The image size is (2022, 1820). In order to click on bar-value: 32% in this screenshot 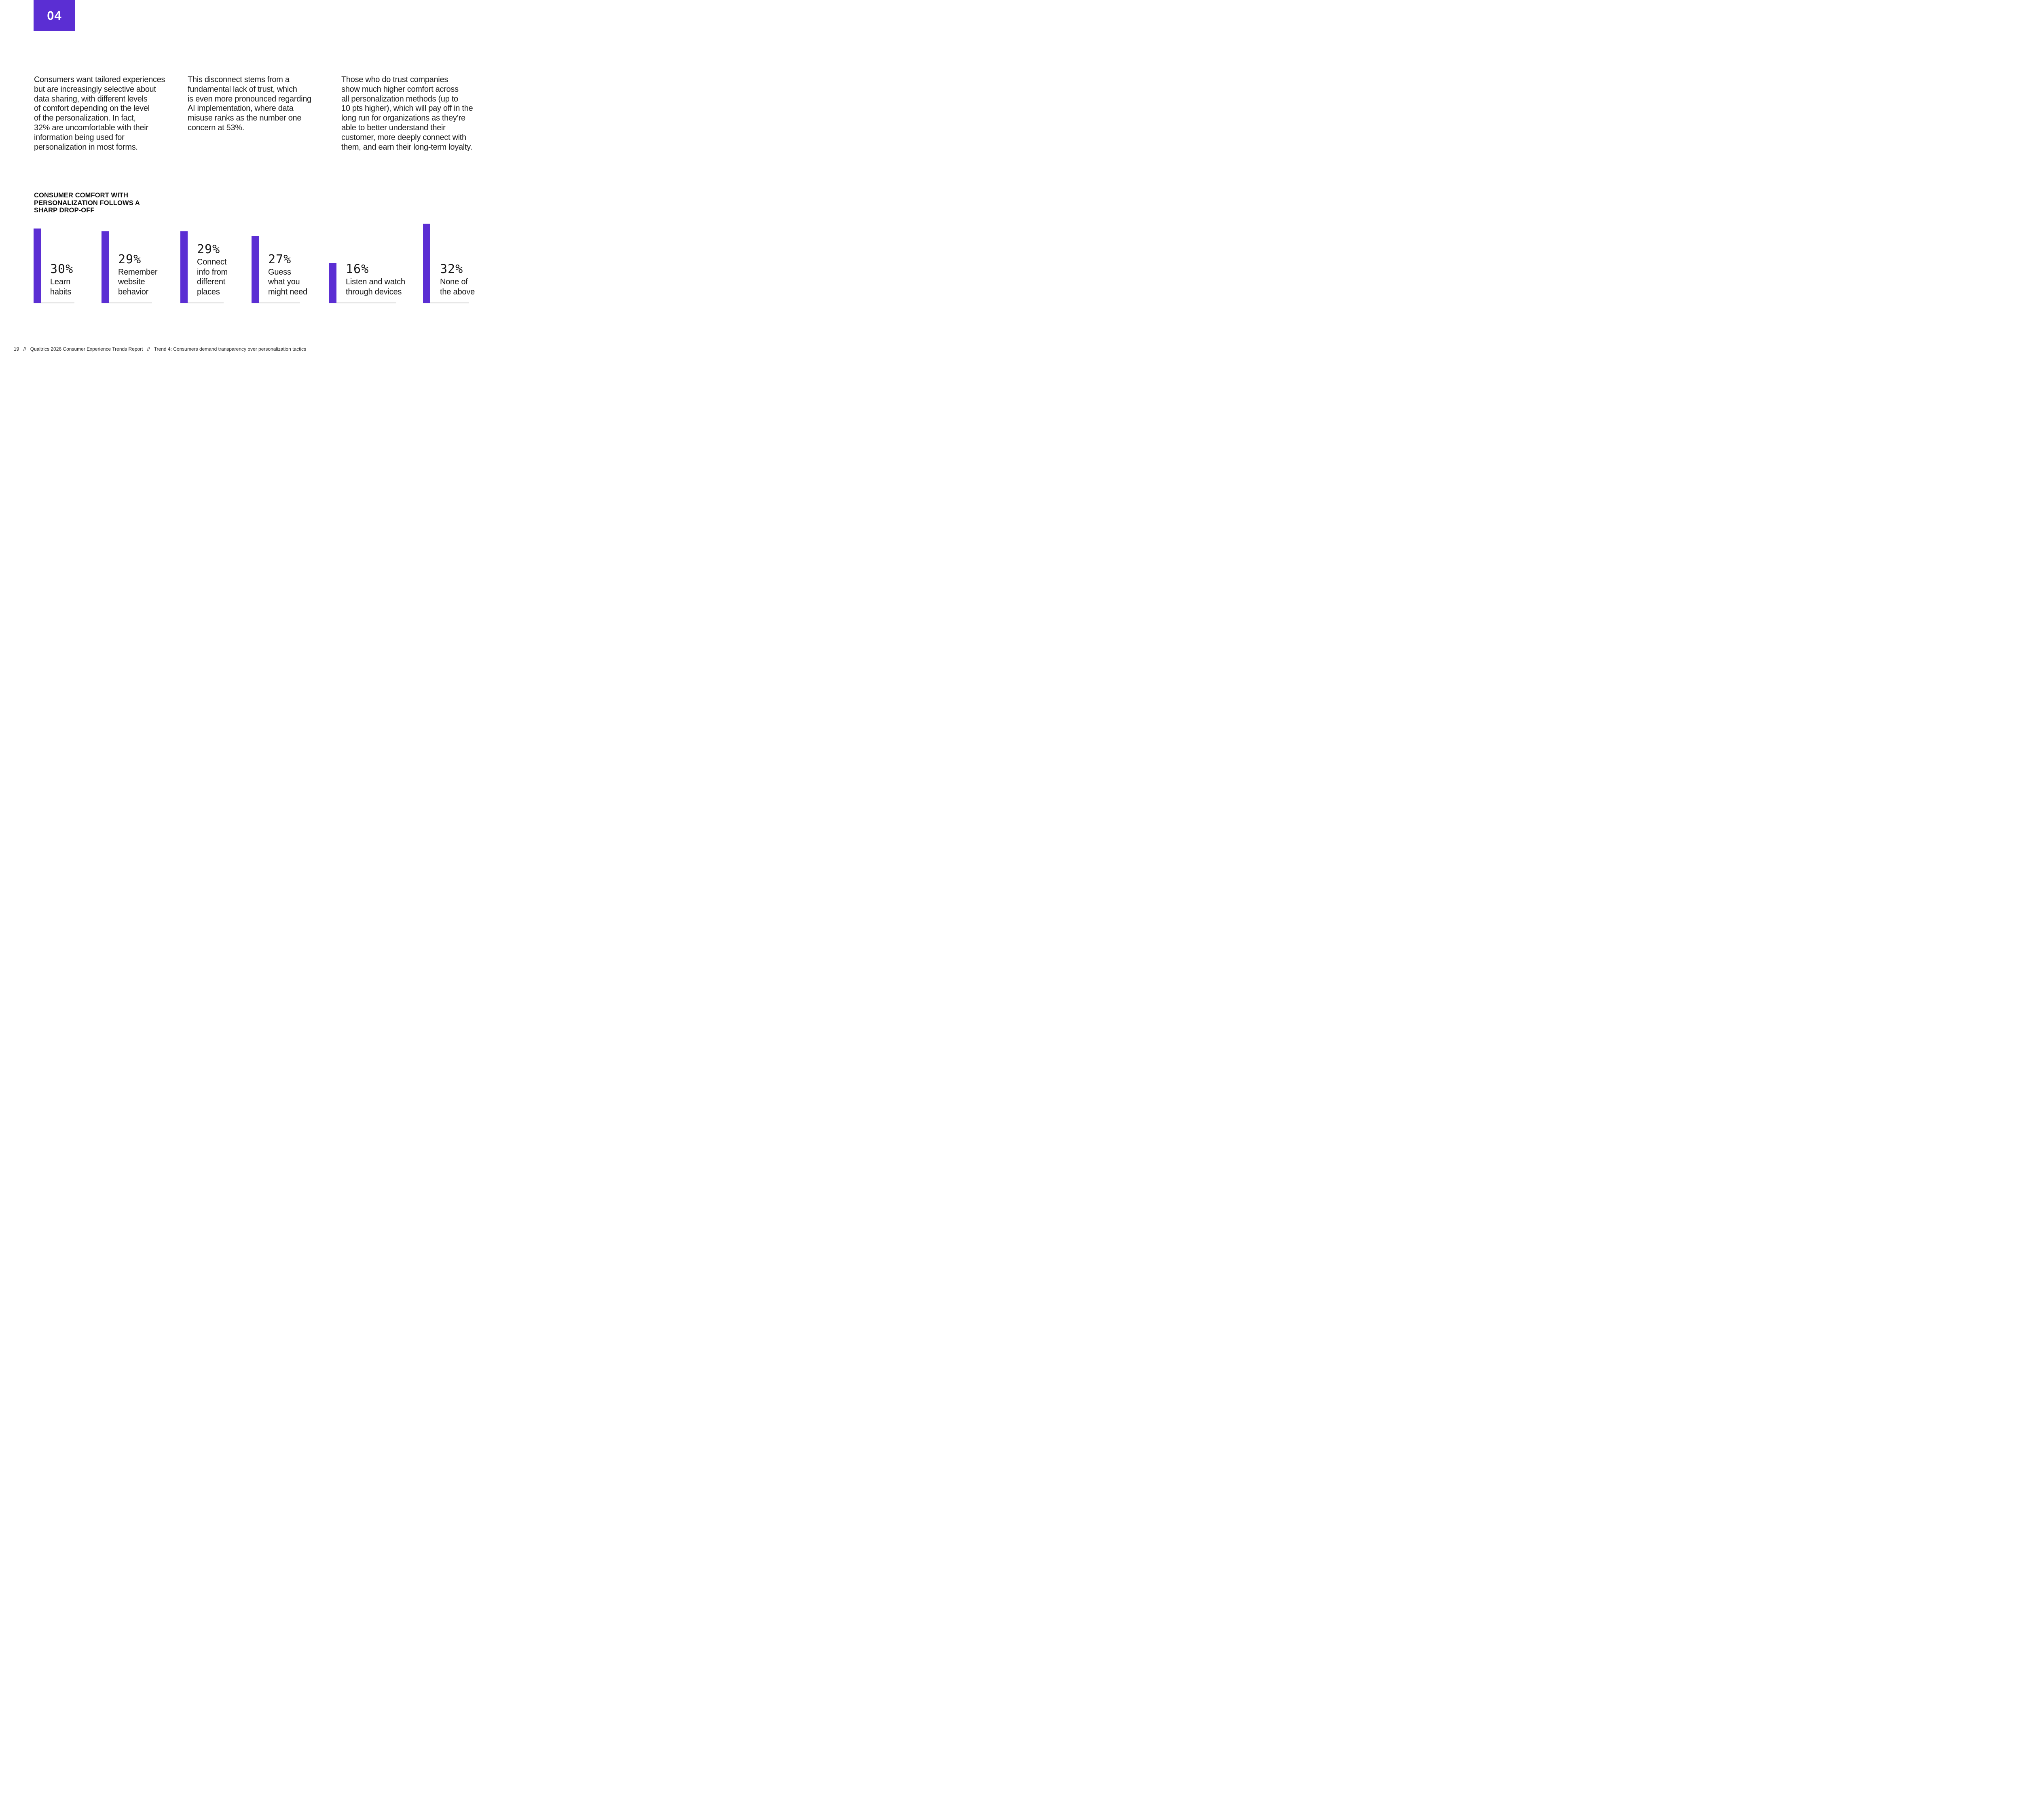, I will do `click(451, 269)`.